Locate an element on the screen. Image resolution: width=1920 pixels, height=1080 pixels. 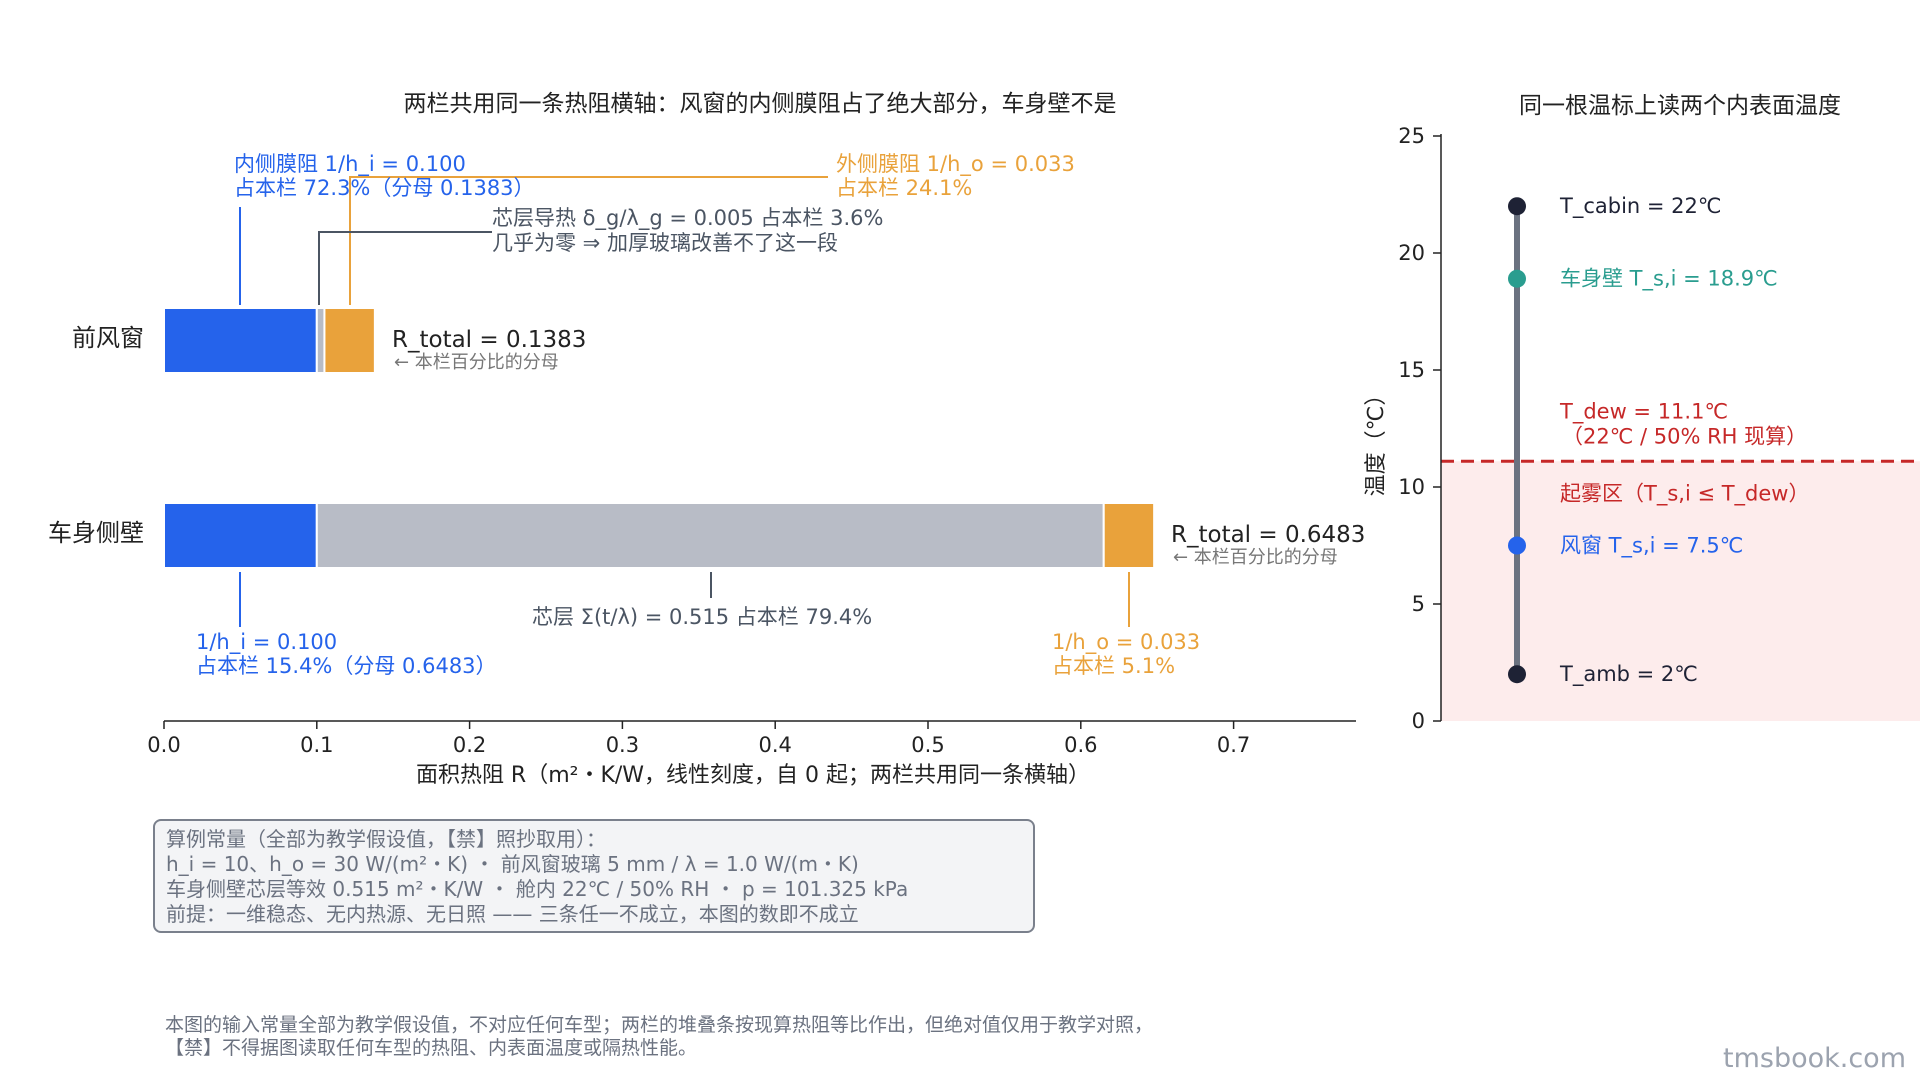
temperature-point-label: 风窗 T_s,i = 7.5℃ is located at coordinates (1651, 546).